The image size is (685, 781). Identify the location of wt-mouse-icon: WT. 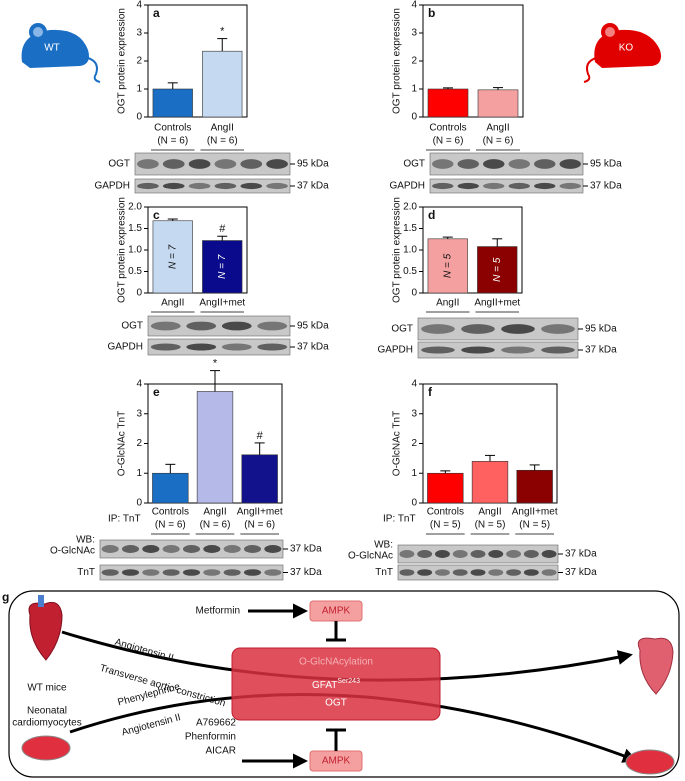
(61, 53).